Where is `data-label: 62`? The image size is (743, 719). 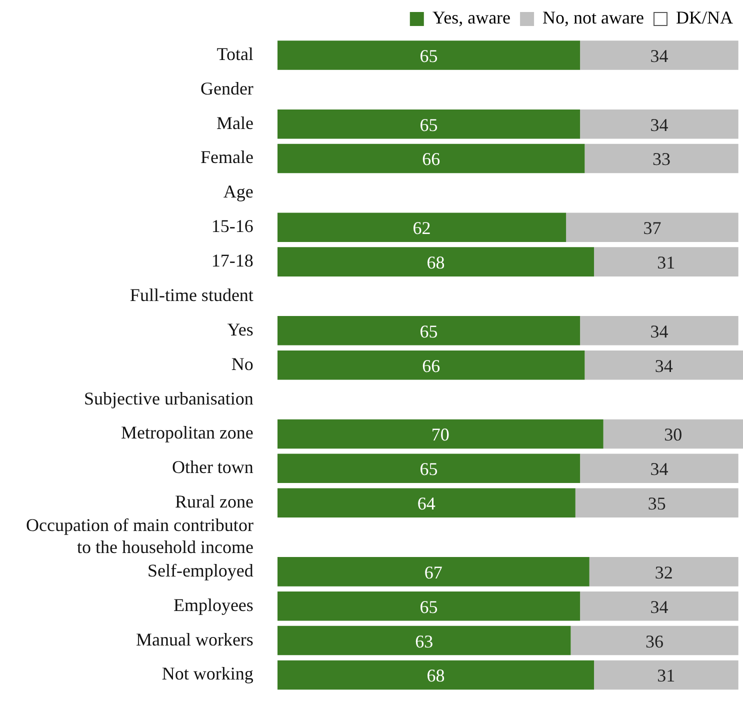
data-label: 62 is located at coordinates (421, 228).